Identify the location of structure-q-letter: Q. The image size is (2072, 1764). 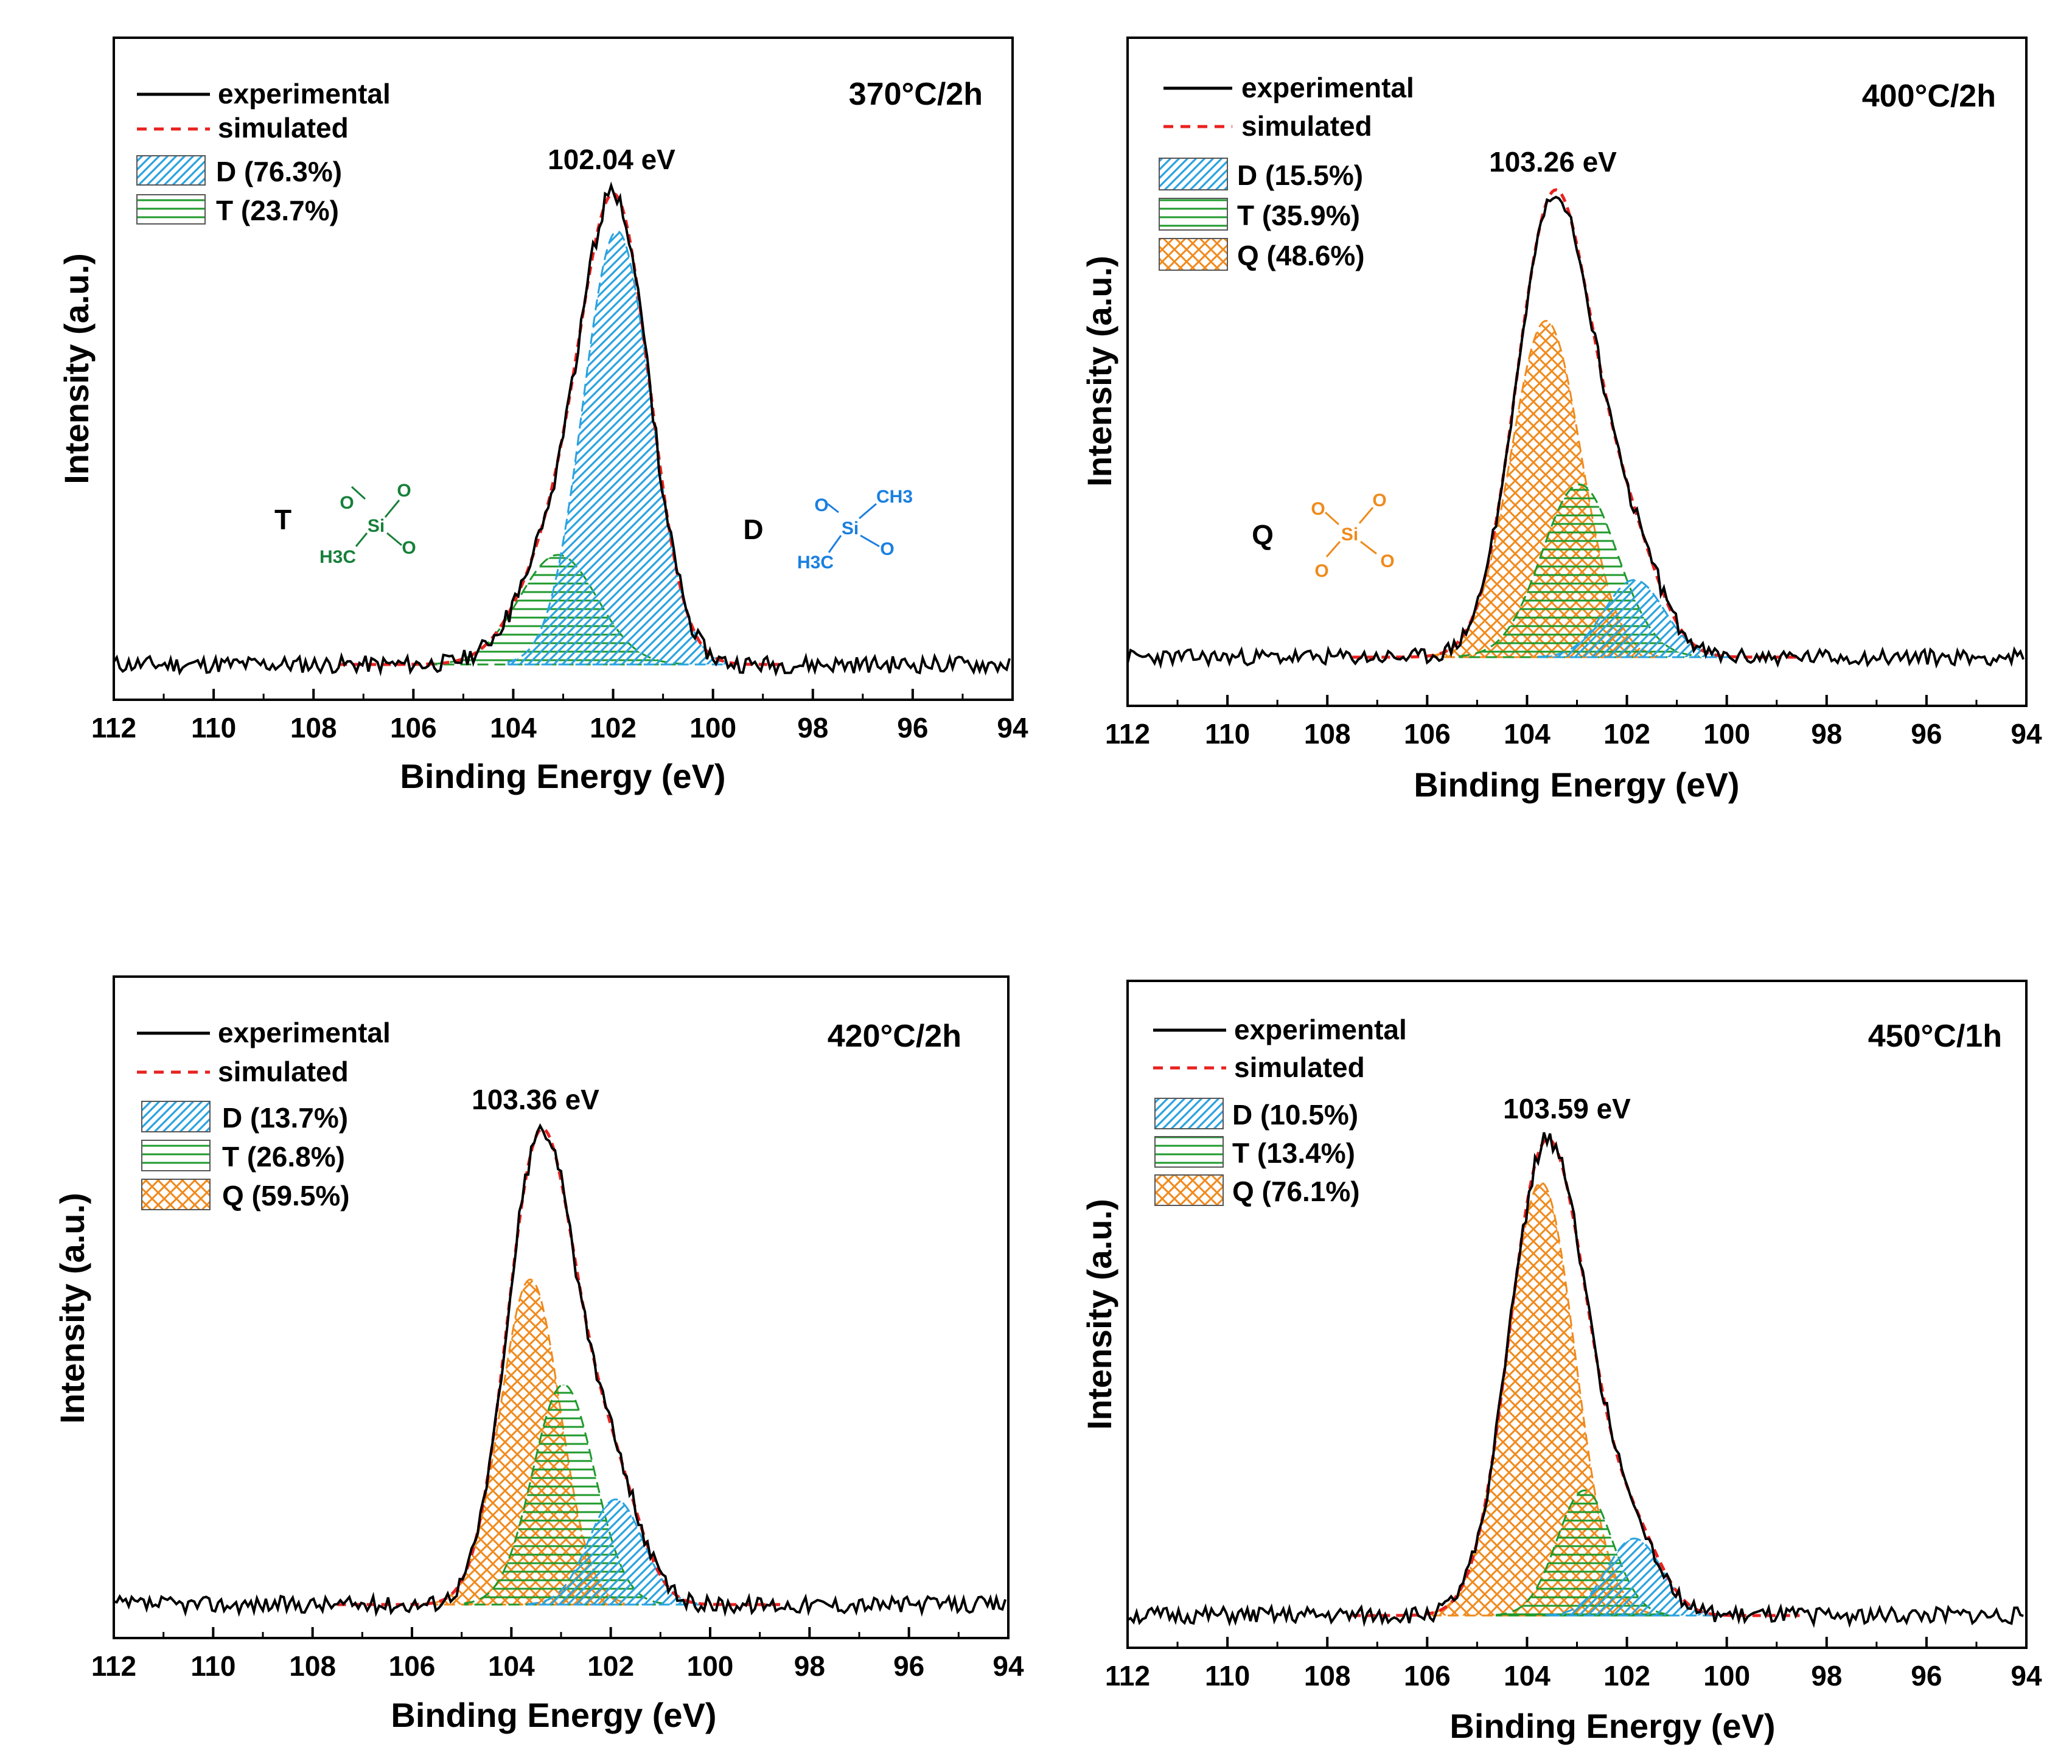
(1263, 535).